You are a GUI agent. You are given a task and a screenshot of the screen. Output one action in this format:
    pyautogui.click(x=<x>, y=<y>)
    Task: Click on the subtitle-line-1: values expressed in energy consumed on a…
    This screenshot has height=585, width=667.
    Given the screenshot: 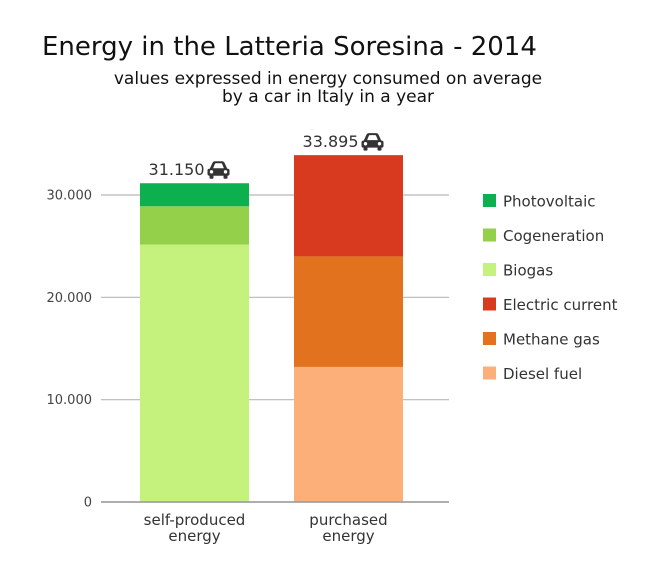 What is the action you would take?
    pyautogui.click(x=328, y=79)
    